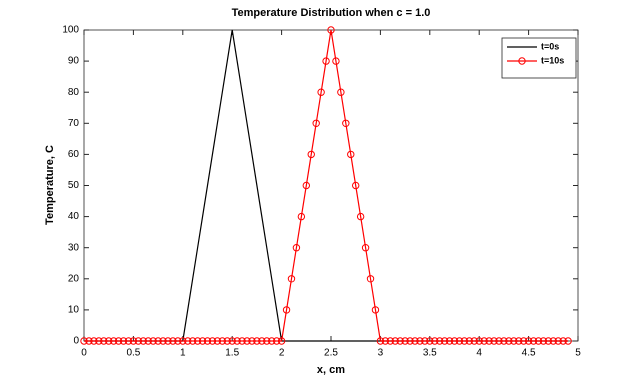 The width and height of the screenshot is (640, 383). I want to click on y-tick-label: 20, so click(74, 278).